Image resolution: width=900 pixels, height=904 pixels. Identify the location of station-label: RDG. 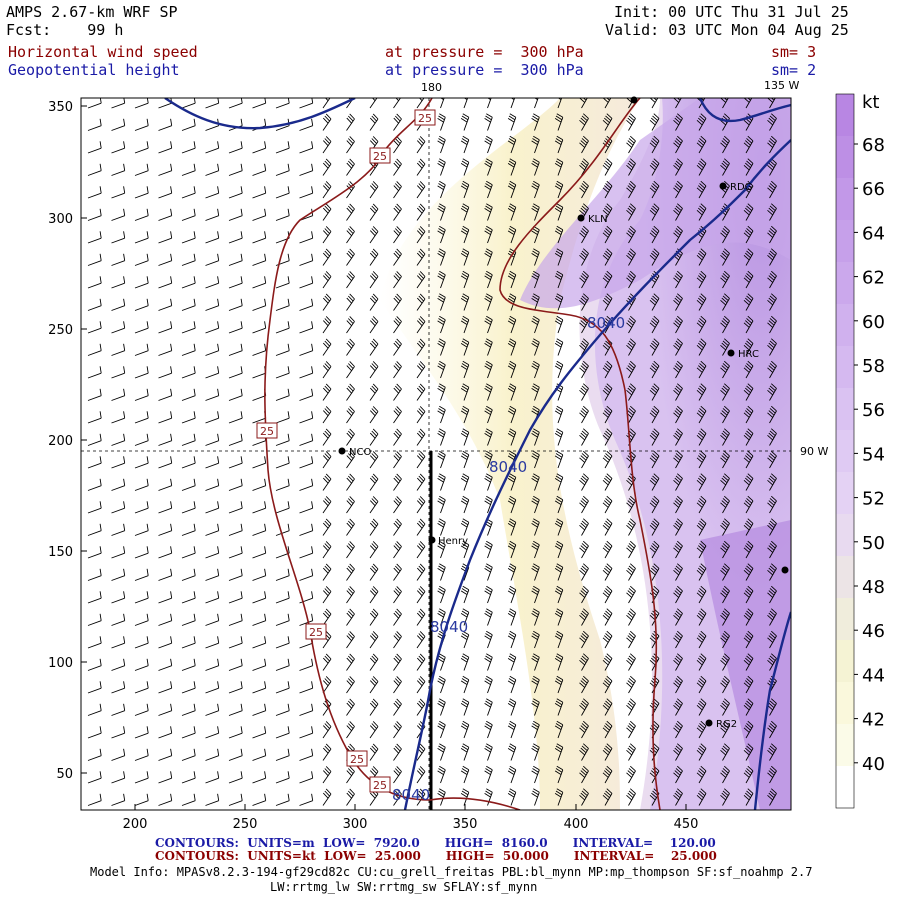
(741, 187).